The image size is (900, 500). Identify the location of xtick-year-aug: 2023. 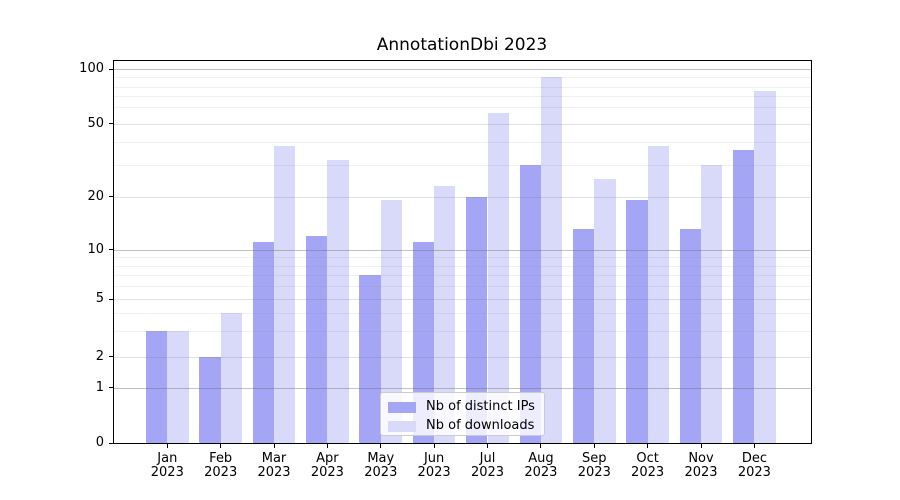
(541, 472).